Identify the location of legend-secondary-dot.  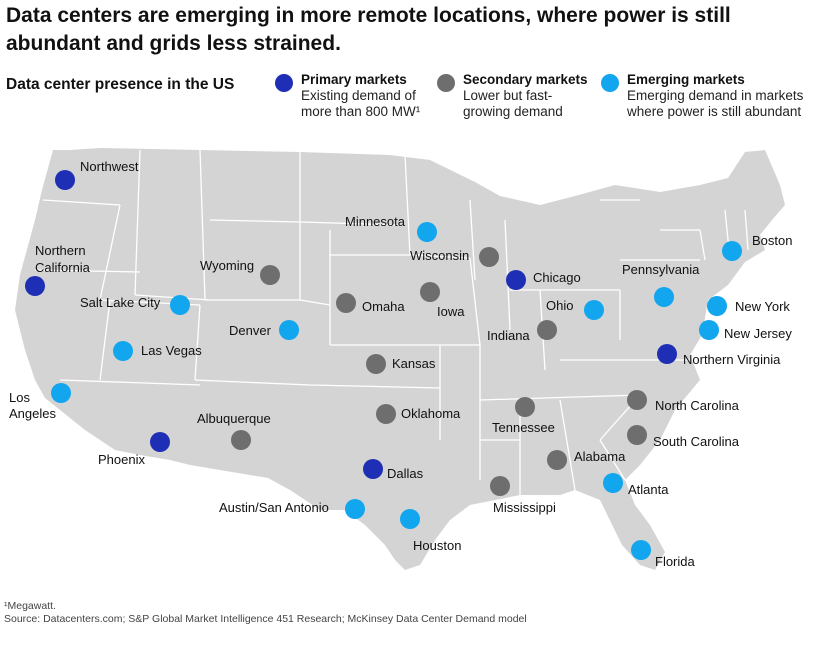
(446, 83).